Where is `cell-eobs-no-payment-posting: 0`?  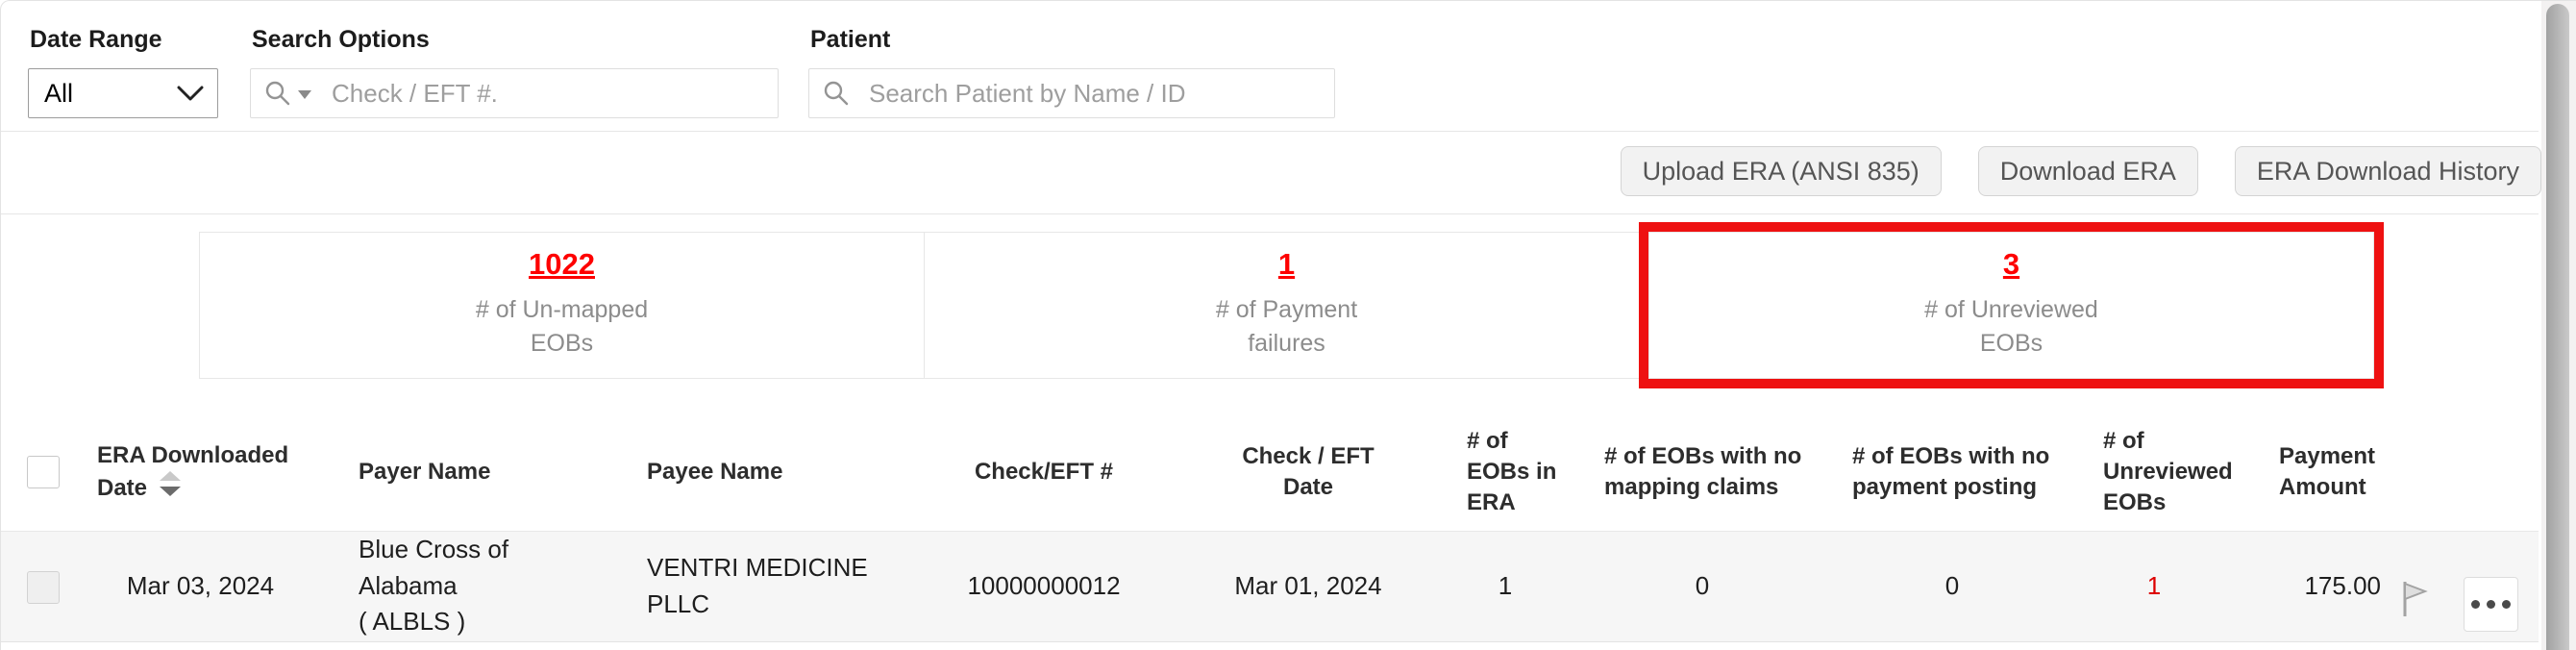 cell-eobs-no-payment-posting: 0 is located at coordinates (1952, 585).